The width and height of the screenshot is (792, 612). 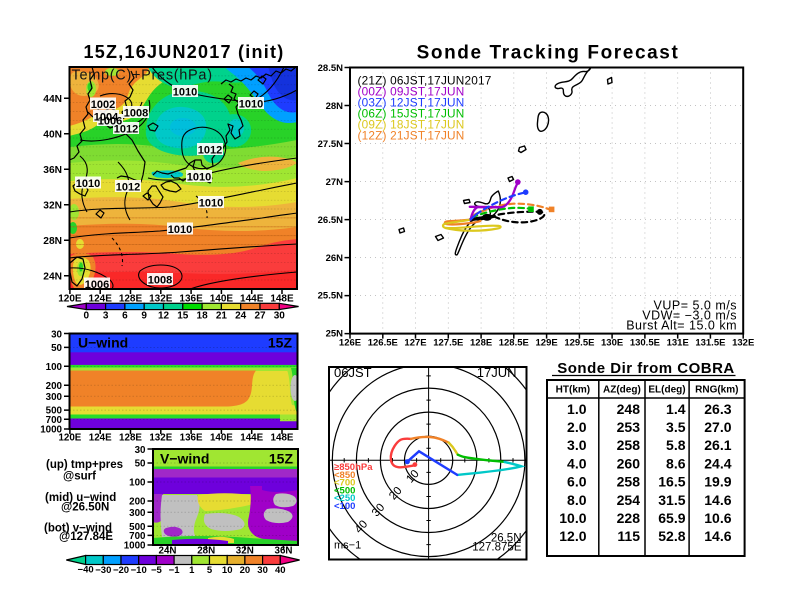 I want to click on svg-text: 10.0, so click(x=572, y=518).